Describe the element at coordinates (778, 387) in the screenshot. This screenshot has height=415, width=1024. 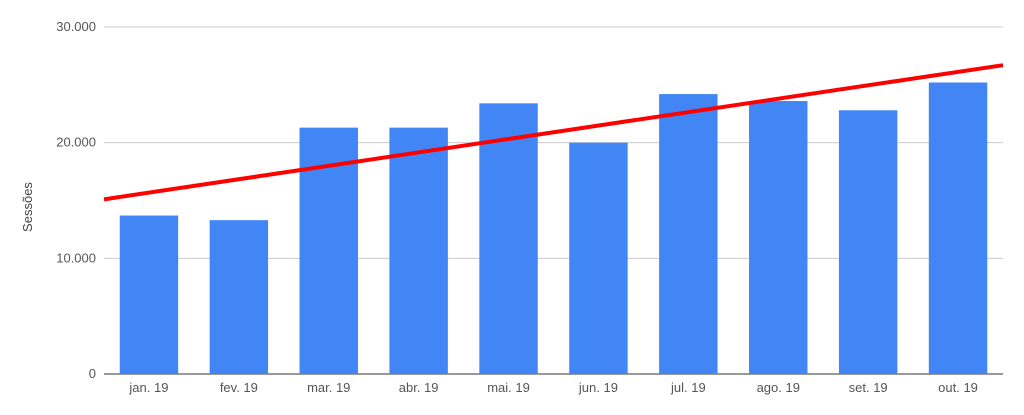
I see `x-tick-label: ago. 19` at that location.